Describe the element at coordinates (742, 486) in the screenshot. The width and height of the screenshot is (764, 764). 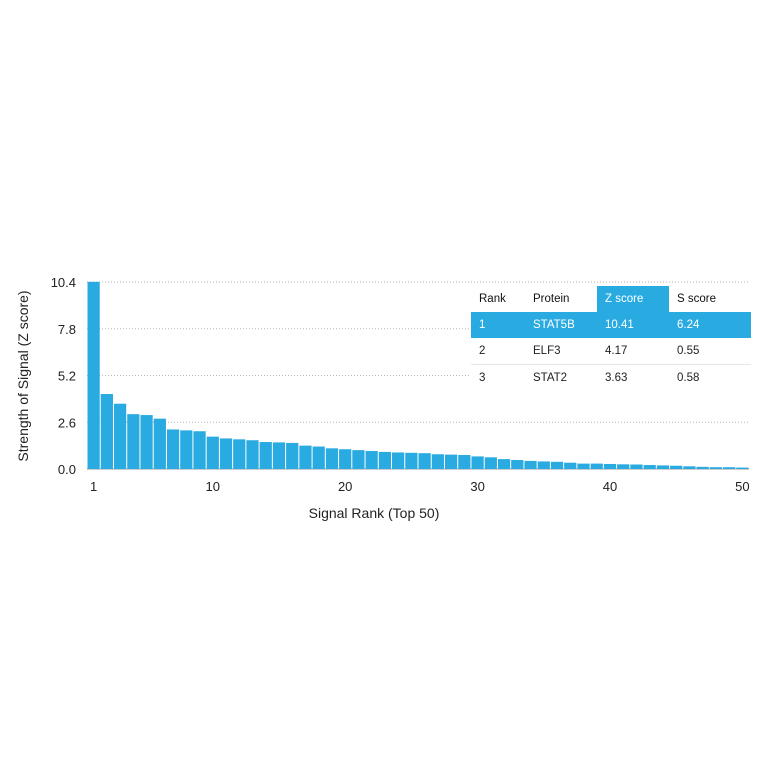
I see `x-tick-label: 50` at that location.